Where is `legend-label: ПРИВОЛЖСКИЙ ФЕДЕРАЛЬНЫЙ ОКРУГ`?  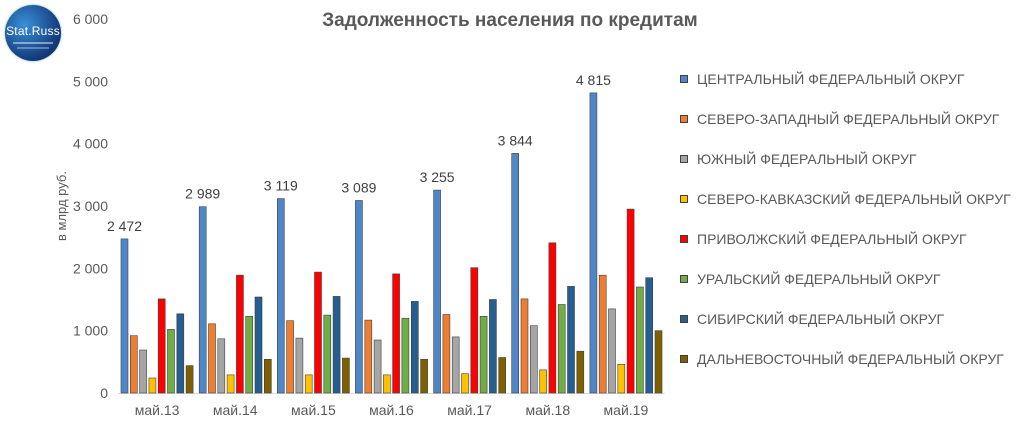
legend-label: ПРИВОЛЖСКИЙ ФЕДЕРАЛЬНЫЙ ОКРУГ is located at coordinates (832, 239).